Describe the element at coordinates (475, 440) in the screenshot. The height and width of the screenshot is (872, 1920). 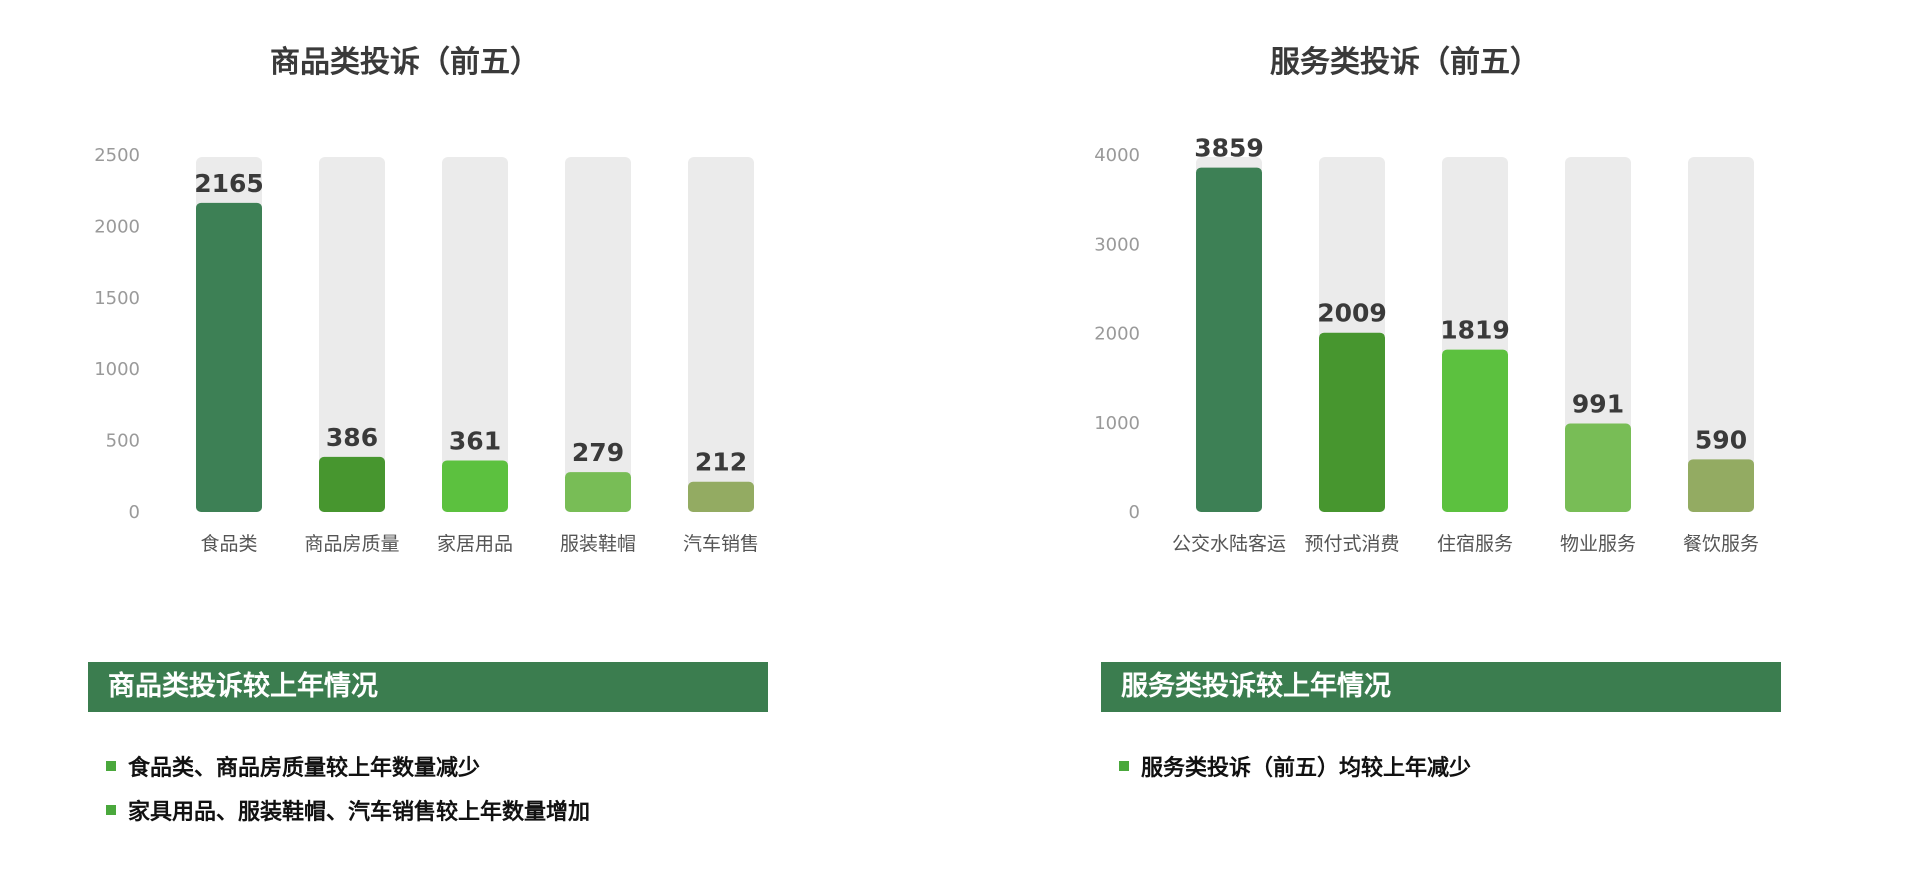
I see `data-label: 361` at that location.